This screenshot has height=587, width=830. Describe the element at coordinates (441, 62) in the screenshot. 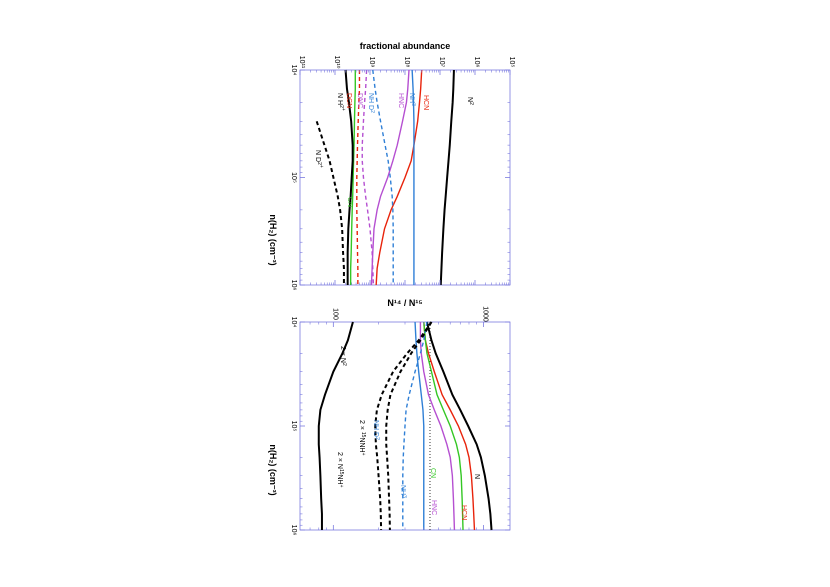

I see `y-tick-label: 10⁷` at that location.